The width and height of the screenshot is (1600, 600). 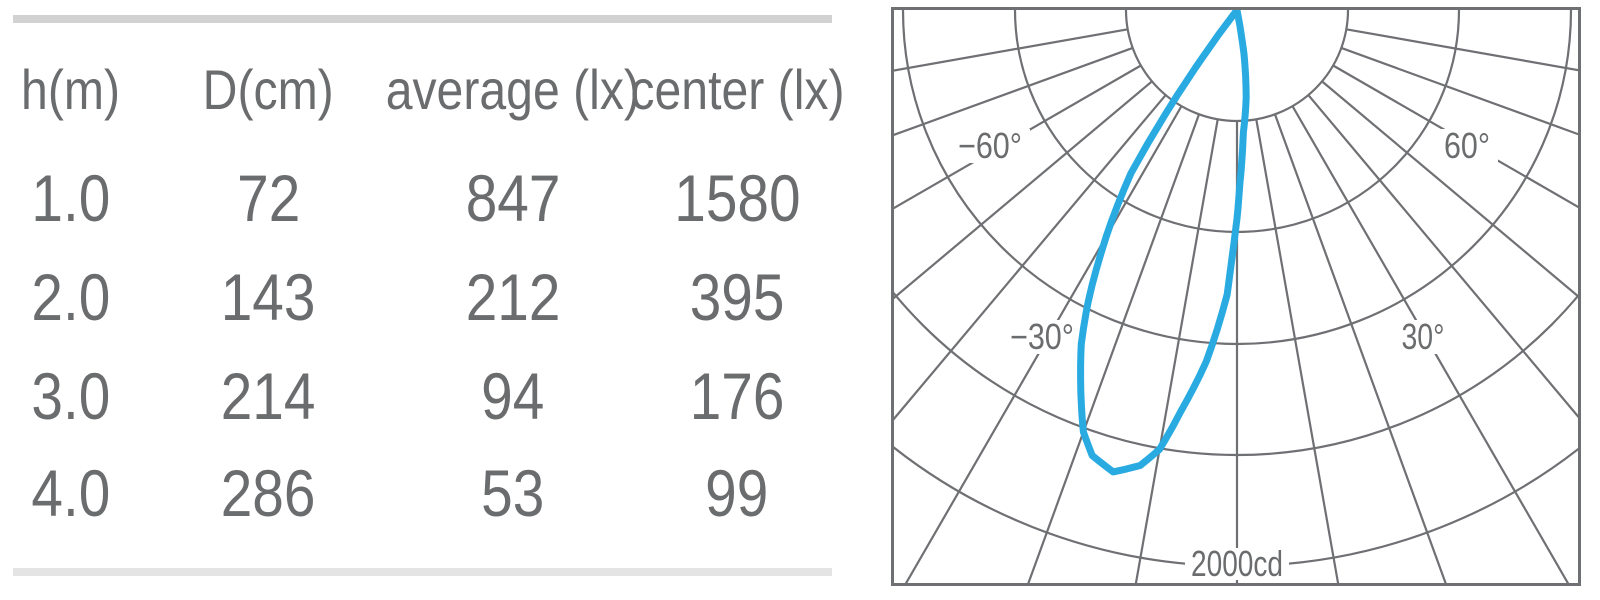 I want to click on cell-d: 143, so click(x=268, y=297).